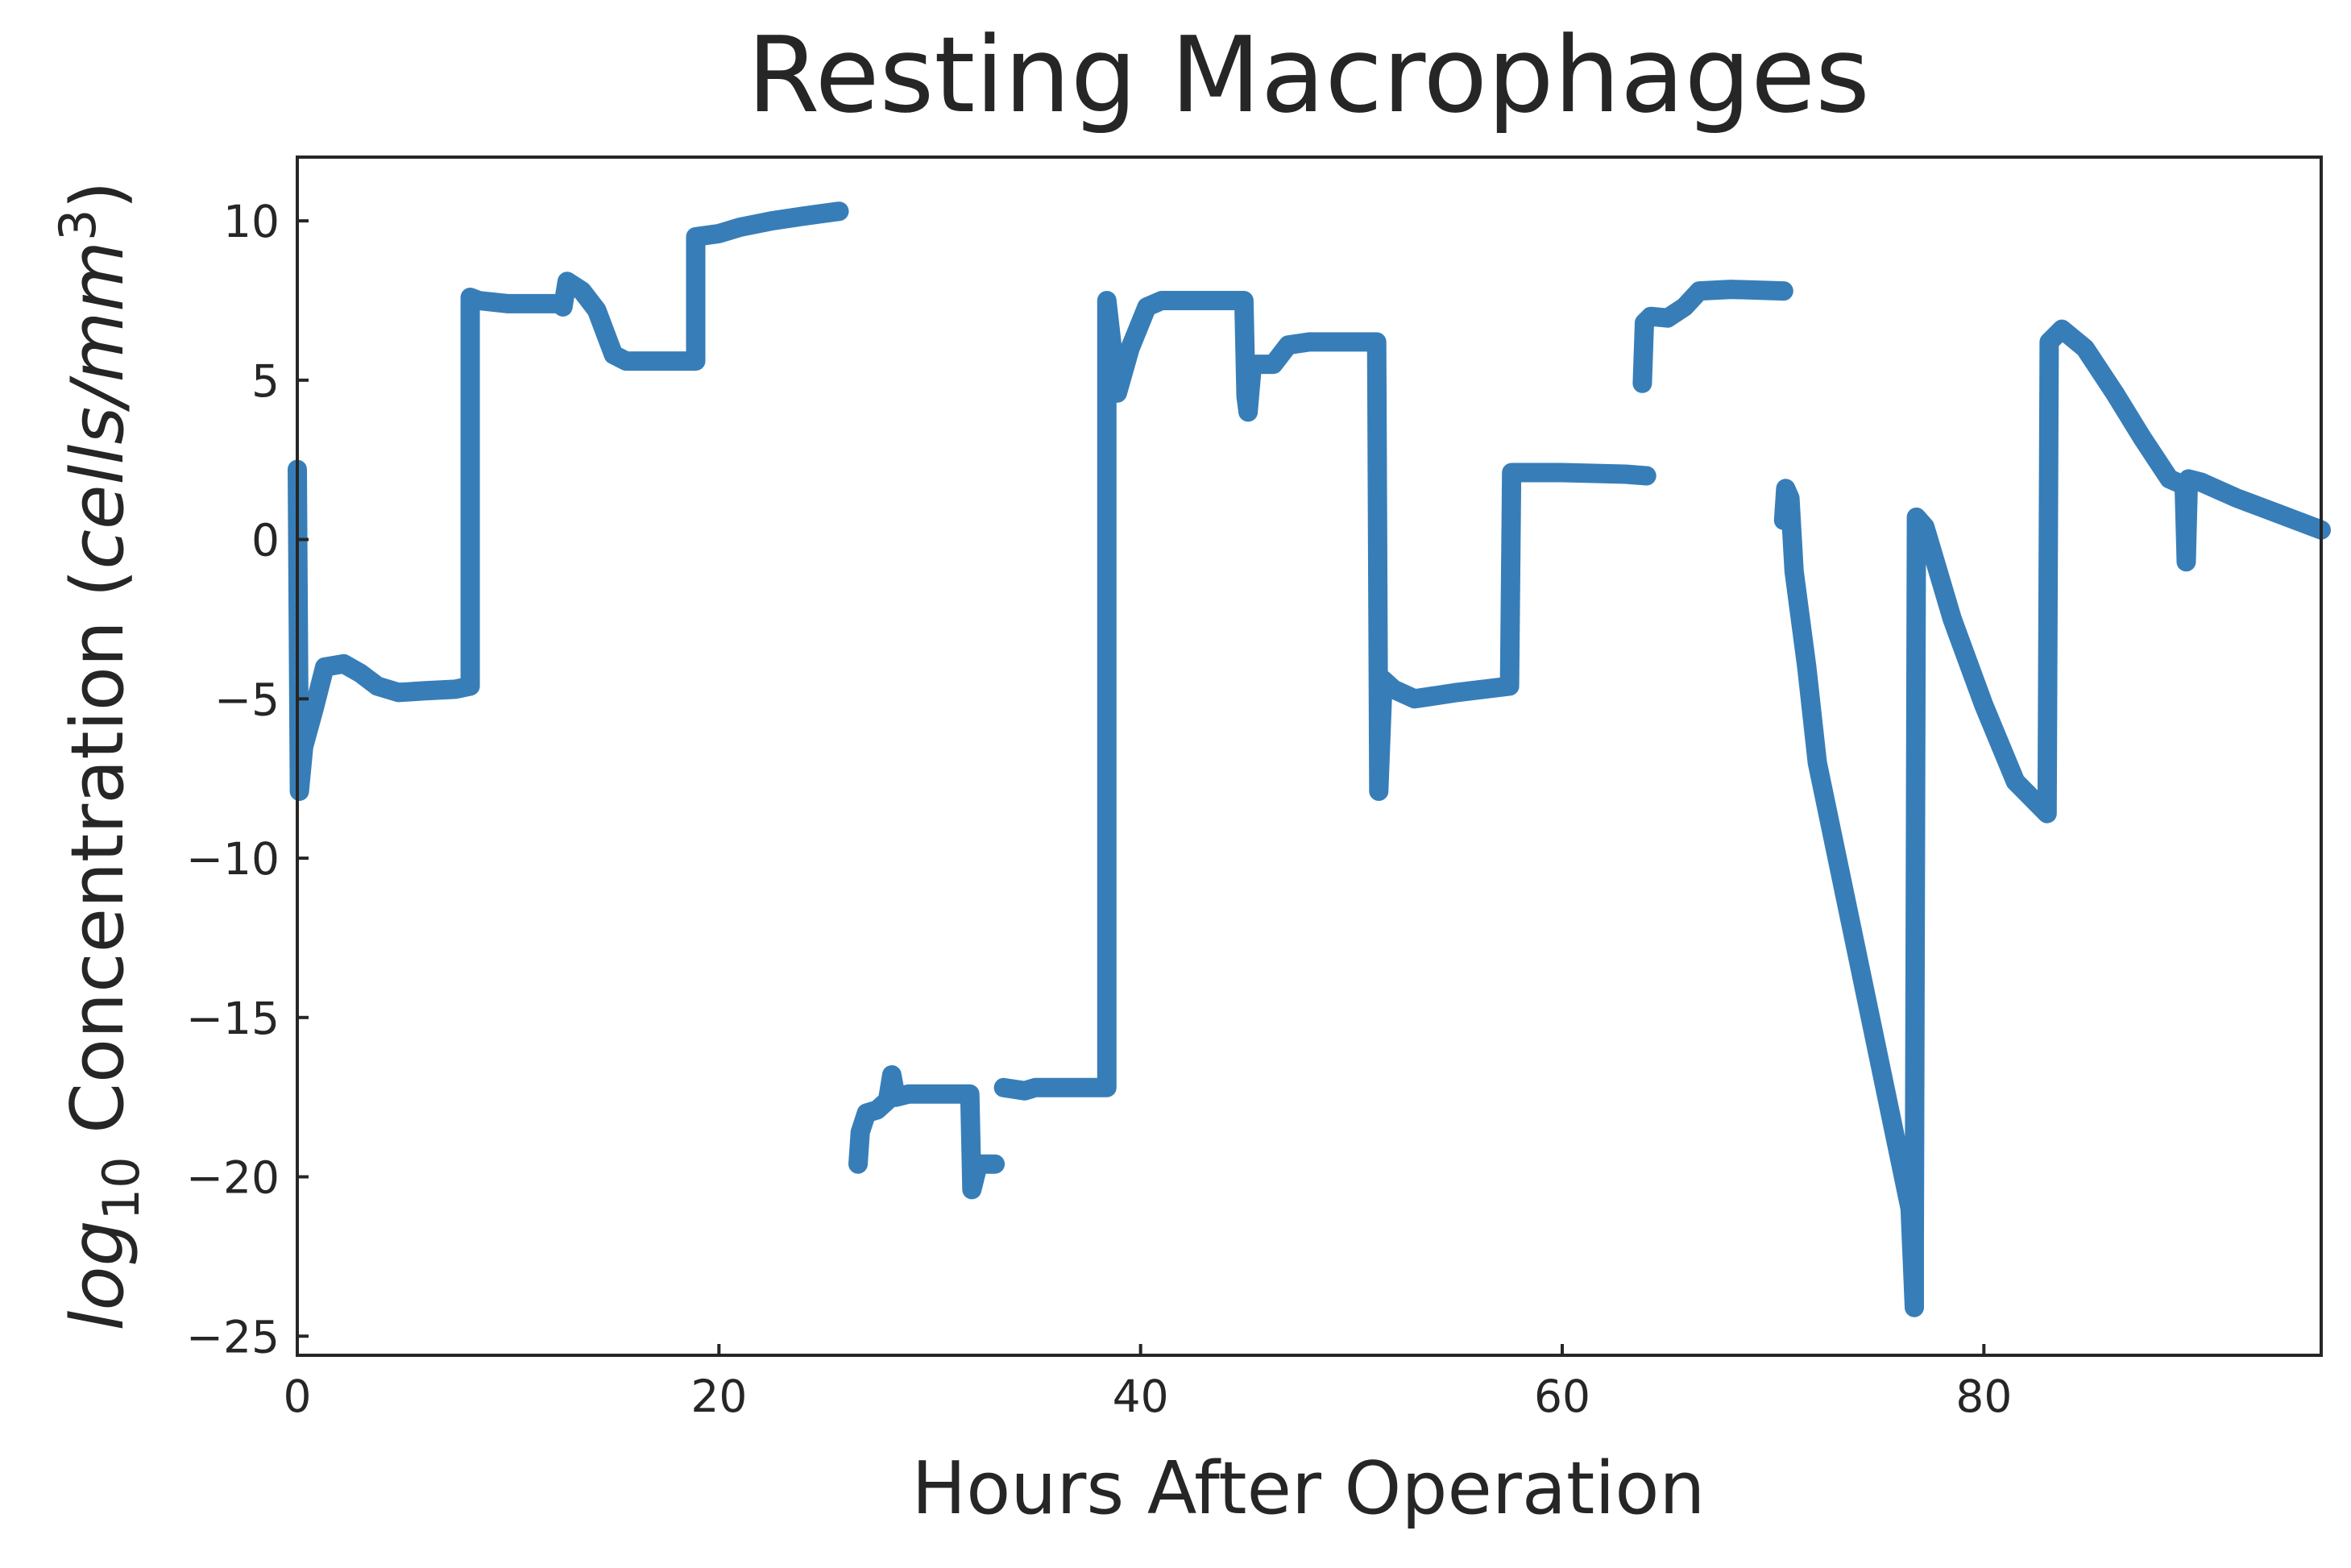  What do you see at coordinates (266, 381) in the screenshot?
I see `y-tick-label: 5` at bounding box center [266, 381].